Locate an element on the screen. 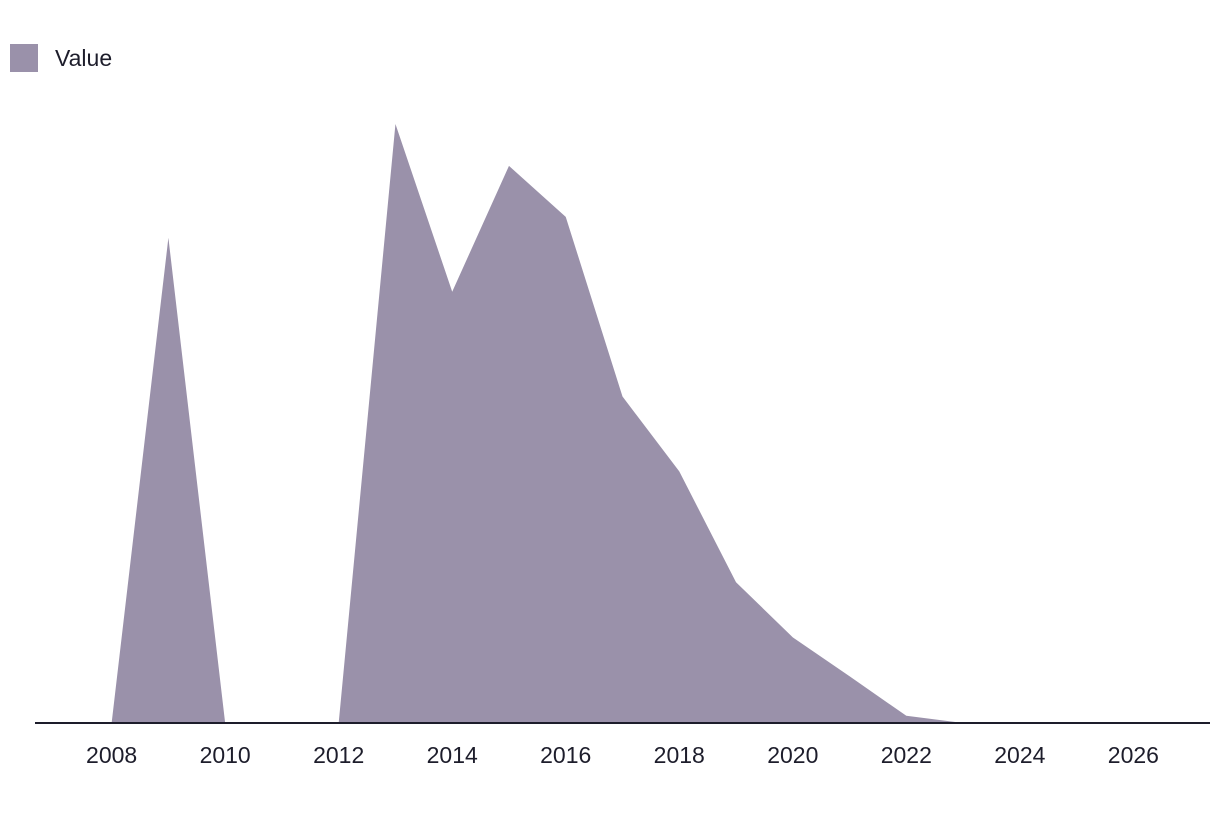 The width and height of the screenshot is (1220, 816). x-tick-label-2024: 2024 is located at coordinates (1019, 755).